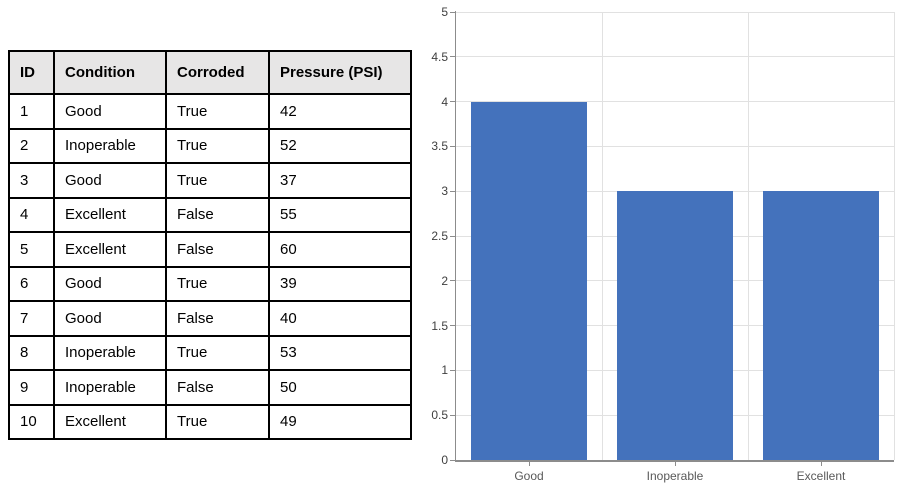 The width and height of the screenshot is (904, 487). I want to click on table-cell: 4, so click(31, 214).